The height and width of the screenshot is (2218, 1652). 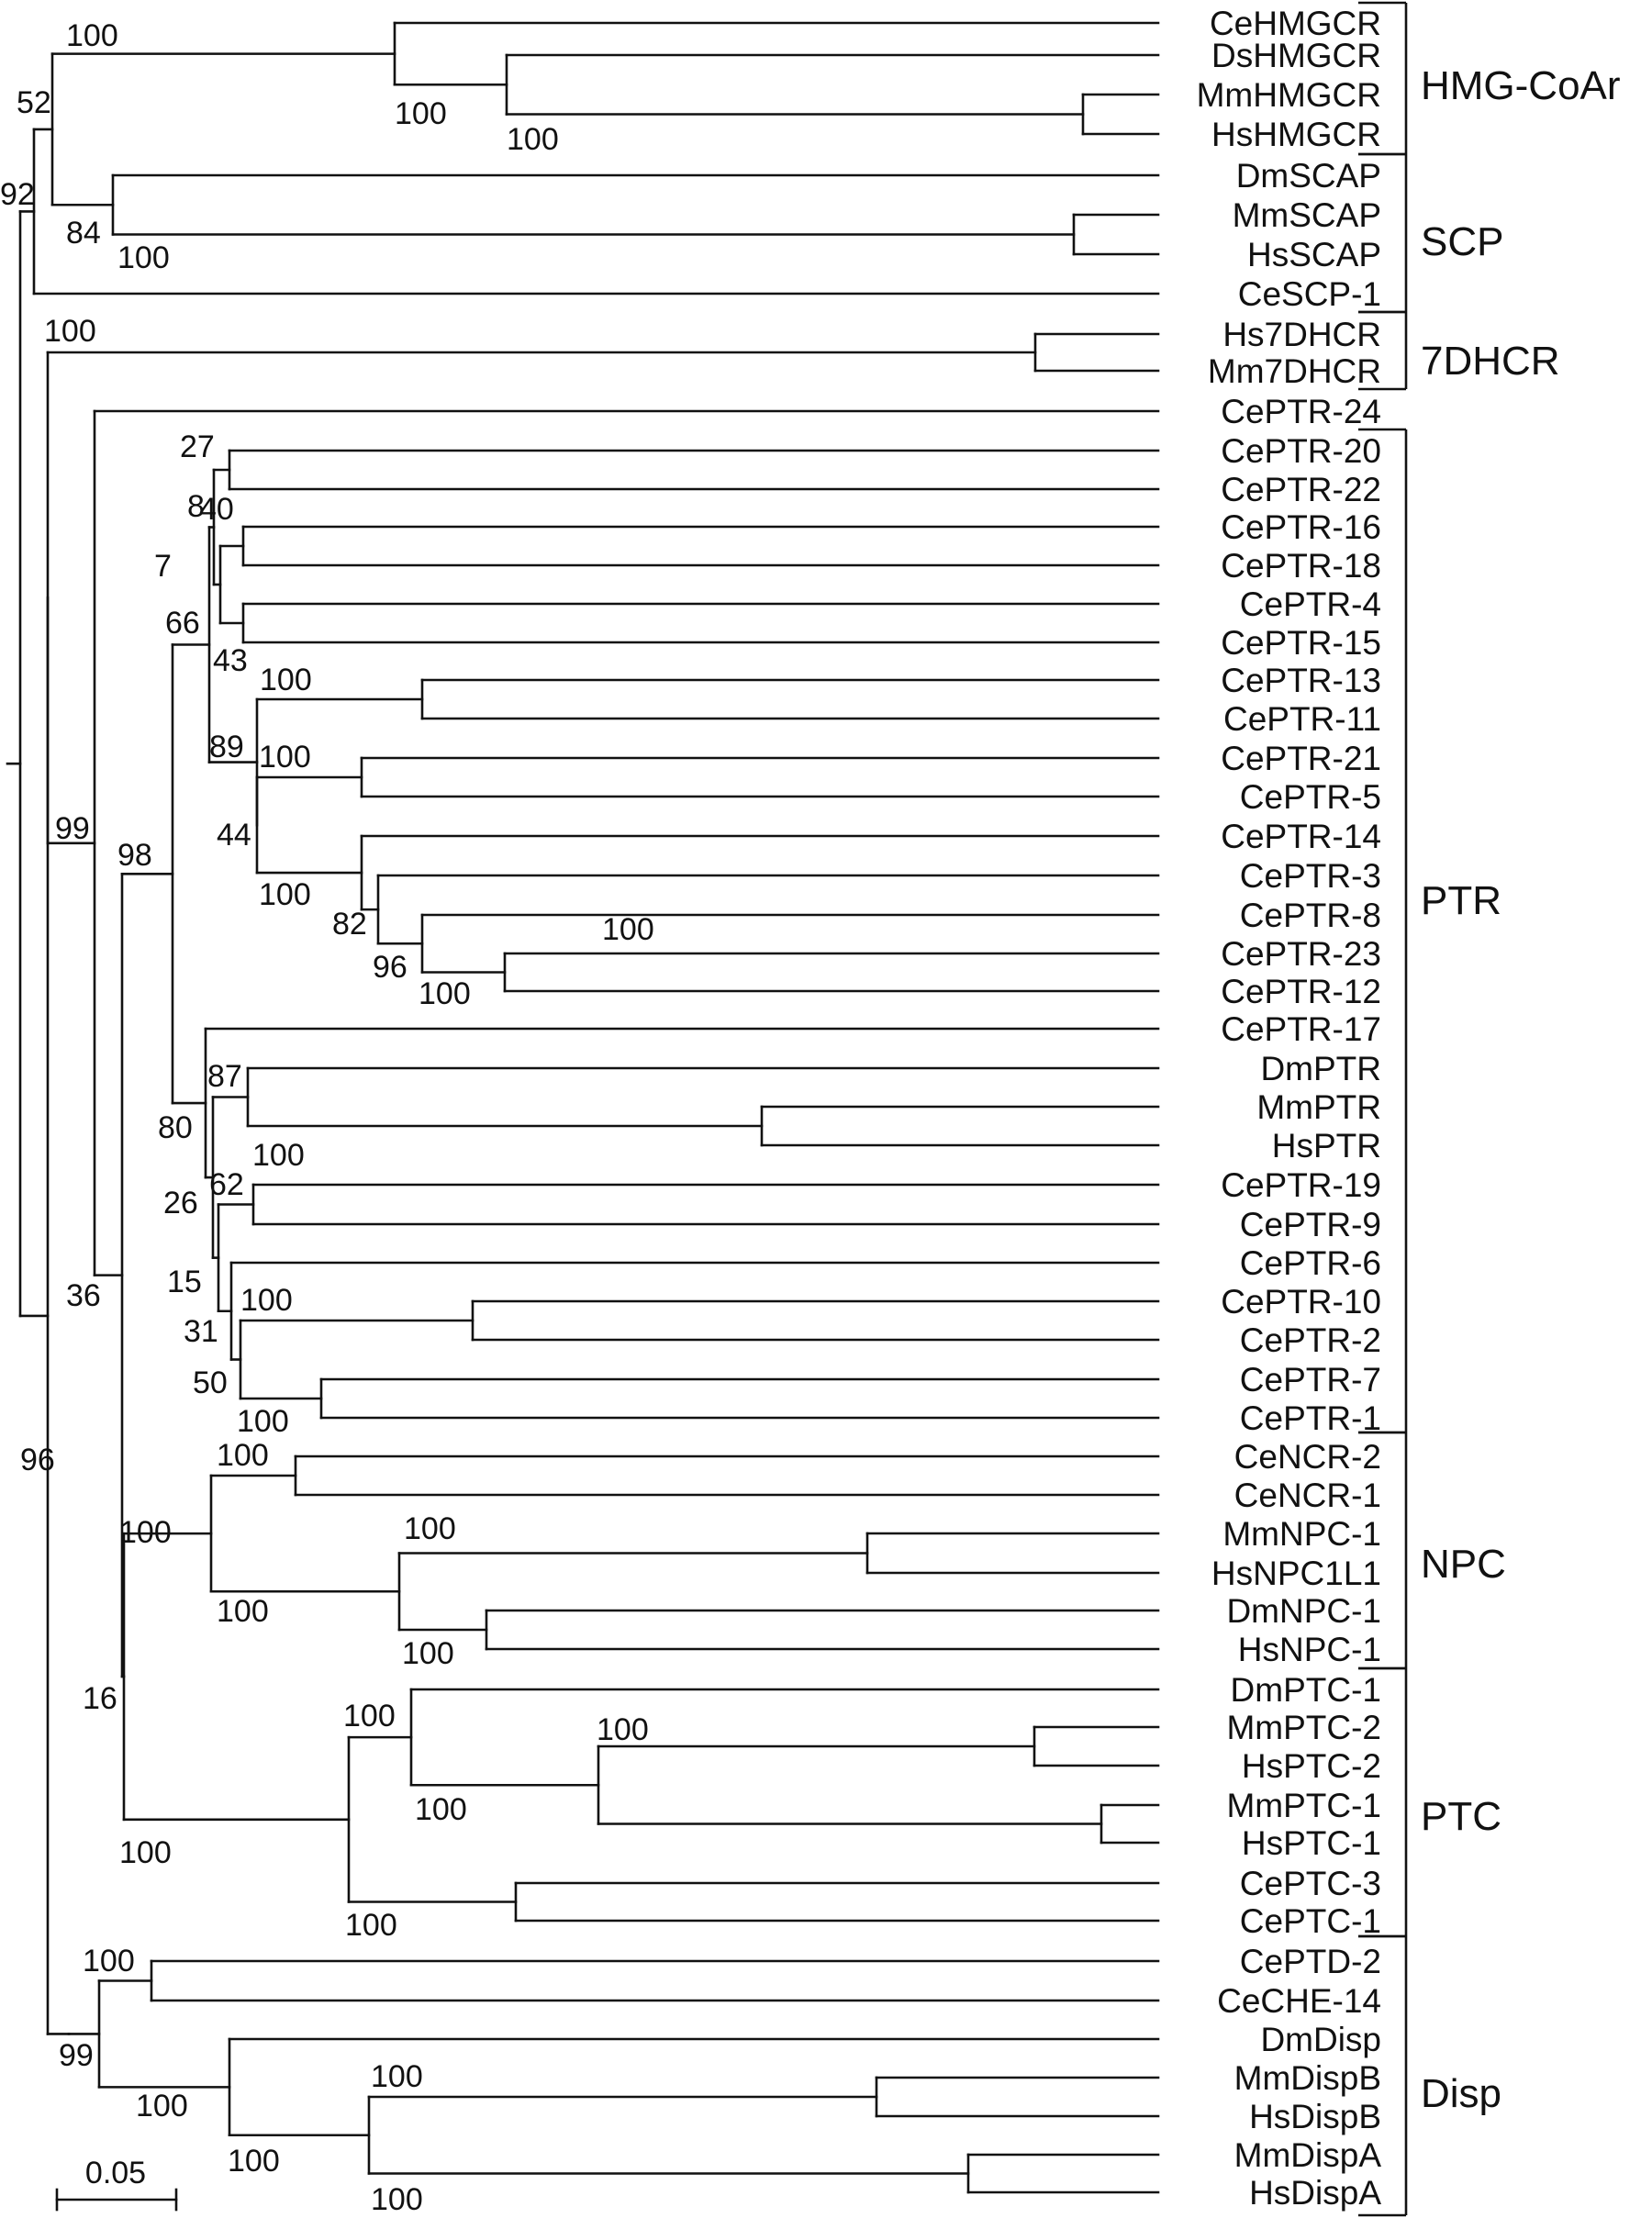 What do you see at coordinates (1296, 23) in the screenshot?
I see `leaf-label: CeHMGCR` at bounding box center [1296, 23].